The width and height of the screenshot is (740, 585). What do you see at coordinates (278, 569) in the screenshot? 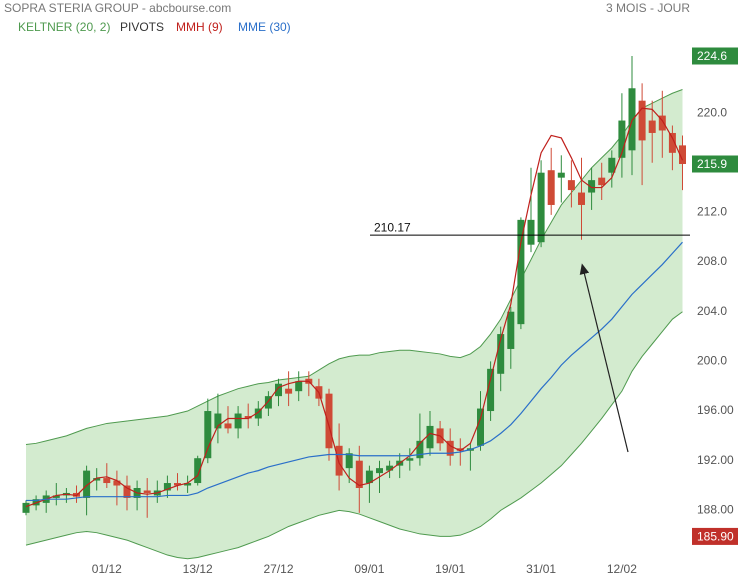
I see `x-tick-label: 27/12` at bounding box center [278, 569].